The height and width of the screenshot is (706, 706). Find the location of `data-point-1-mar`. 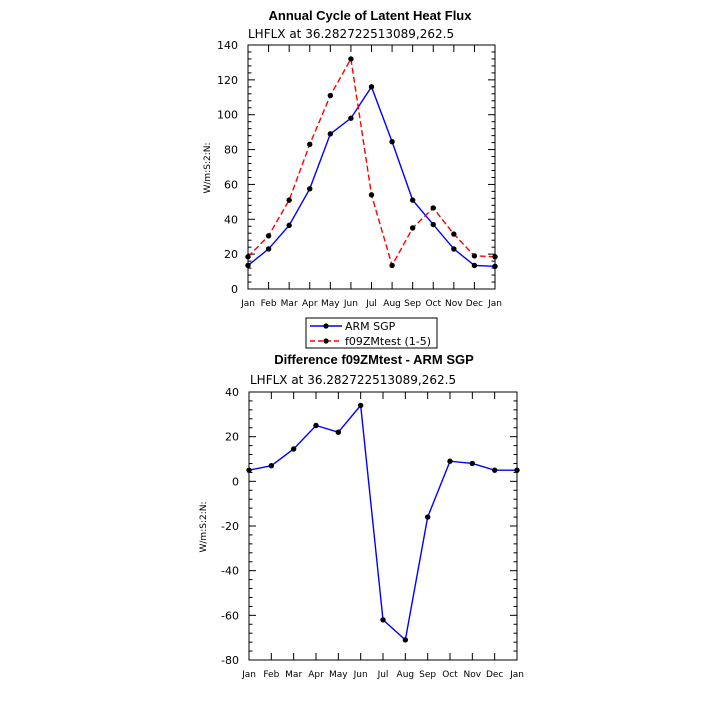

data-point-1-mar is located at coordinates (289, 200).